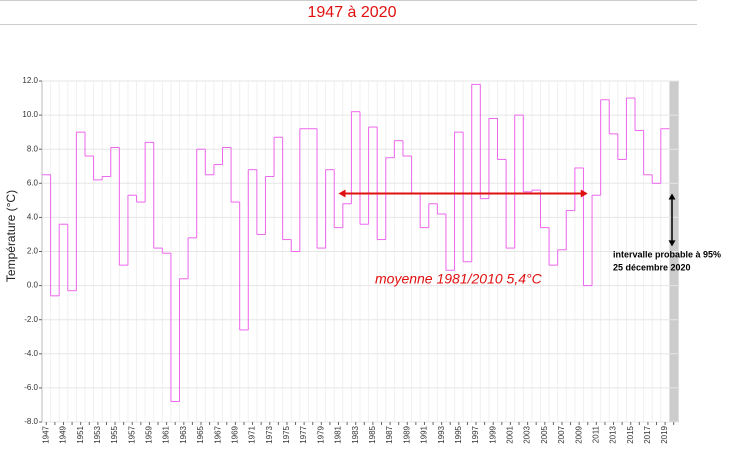 The image size is (737, 464). What do you see at coordinates (303, 434) in the screenshot?
I see `x-tick-label: 1977` at bounding box center [303, 434].